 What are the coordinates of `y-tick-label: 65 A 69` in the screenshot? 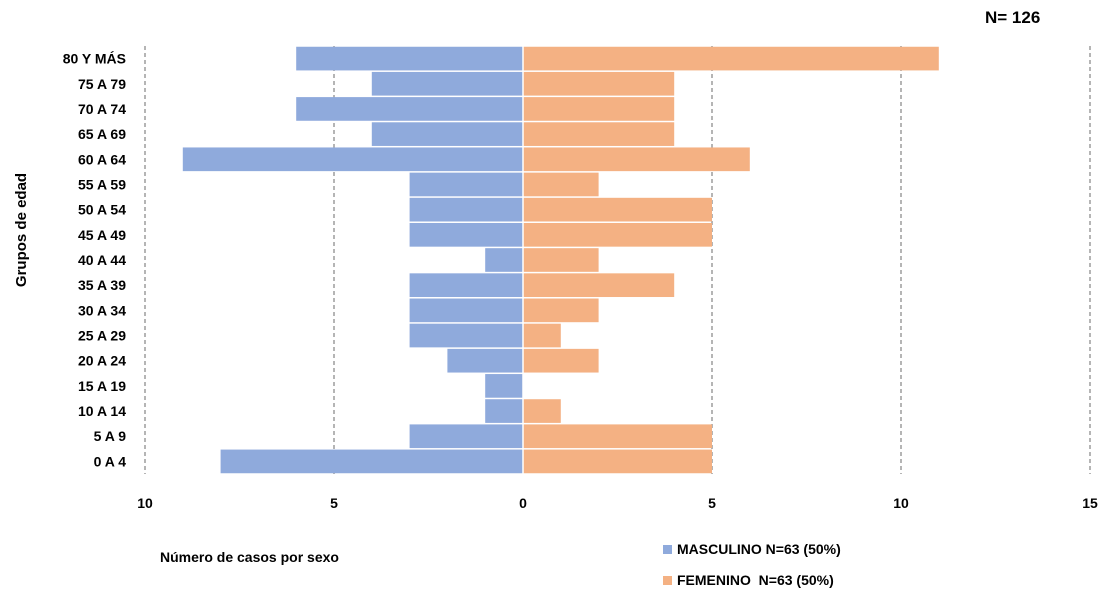 It's located at (102, 134).